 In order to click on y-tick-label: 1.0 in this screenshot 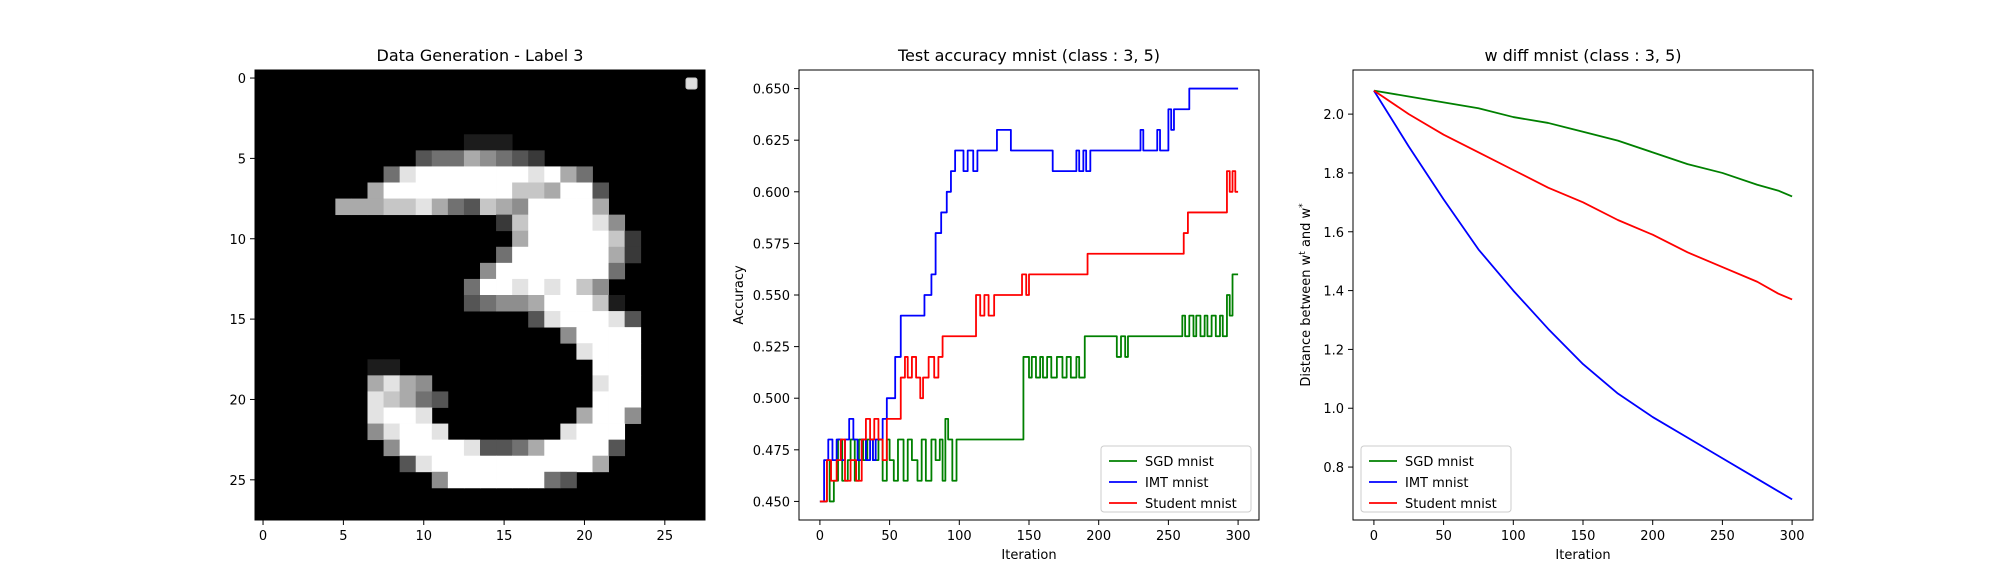, I will do `click(1333, 409)`.